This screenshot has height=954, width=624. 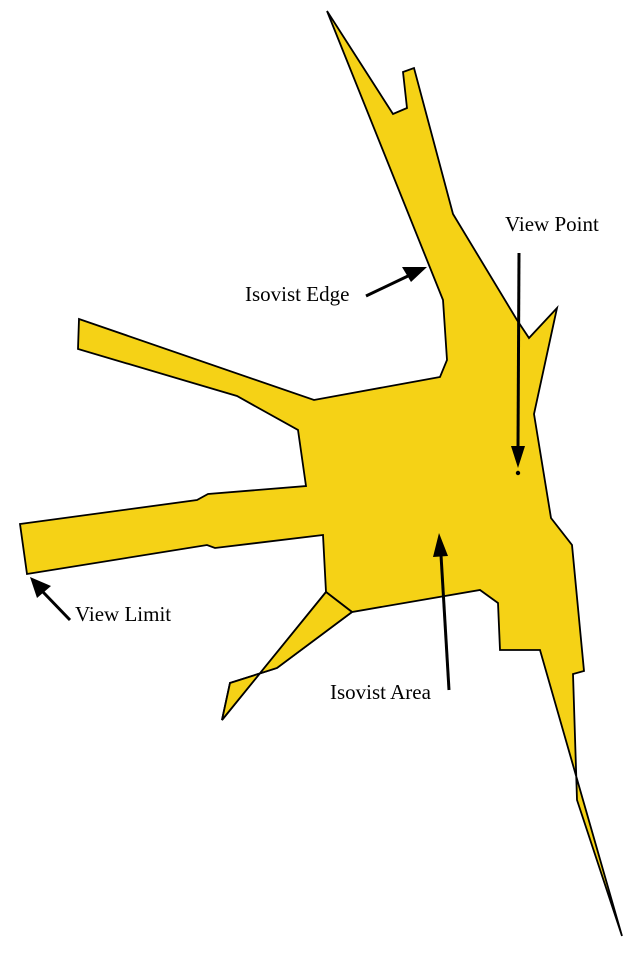 What do you see at coordinates (381, 692) in the screenshot?
I see `isovist-area-label: Isovist Area` at bounding box center [381, 692].